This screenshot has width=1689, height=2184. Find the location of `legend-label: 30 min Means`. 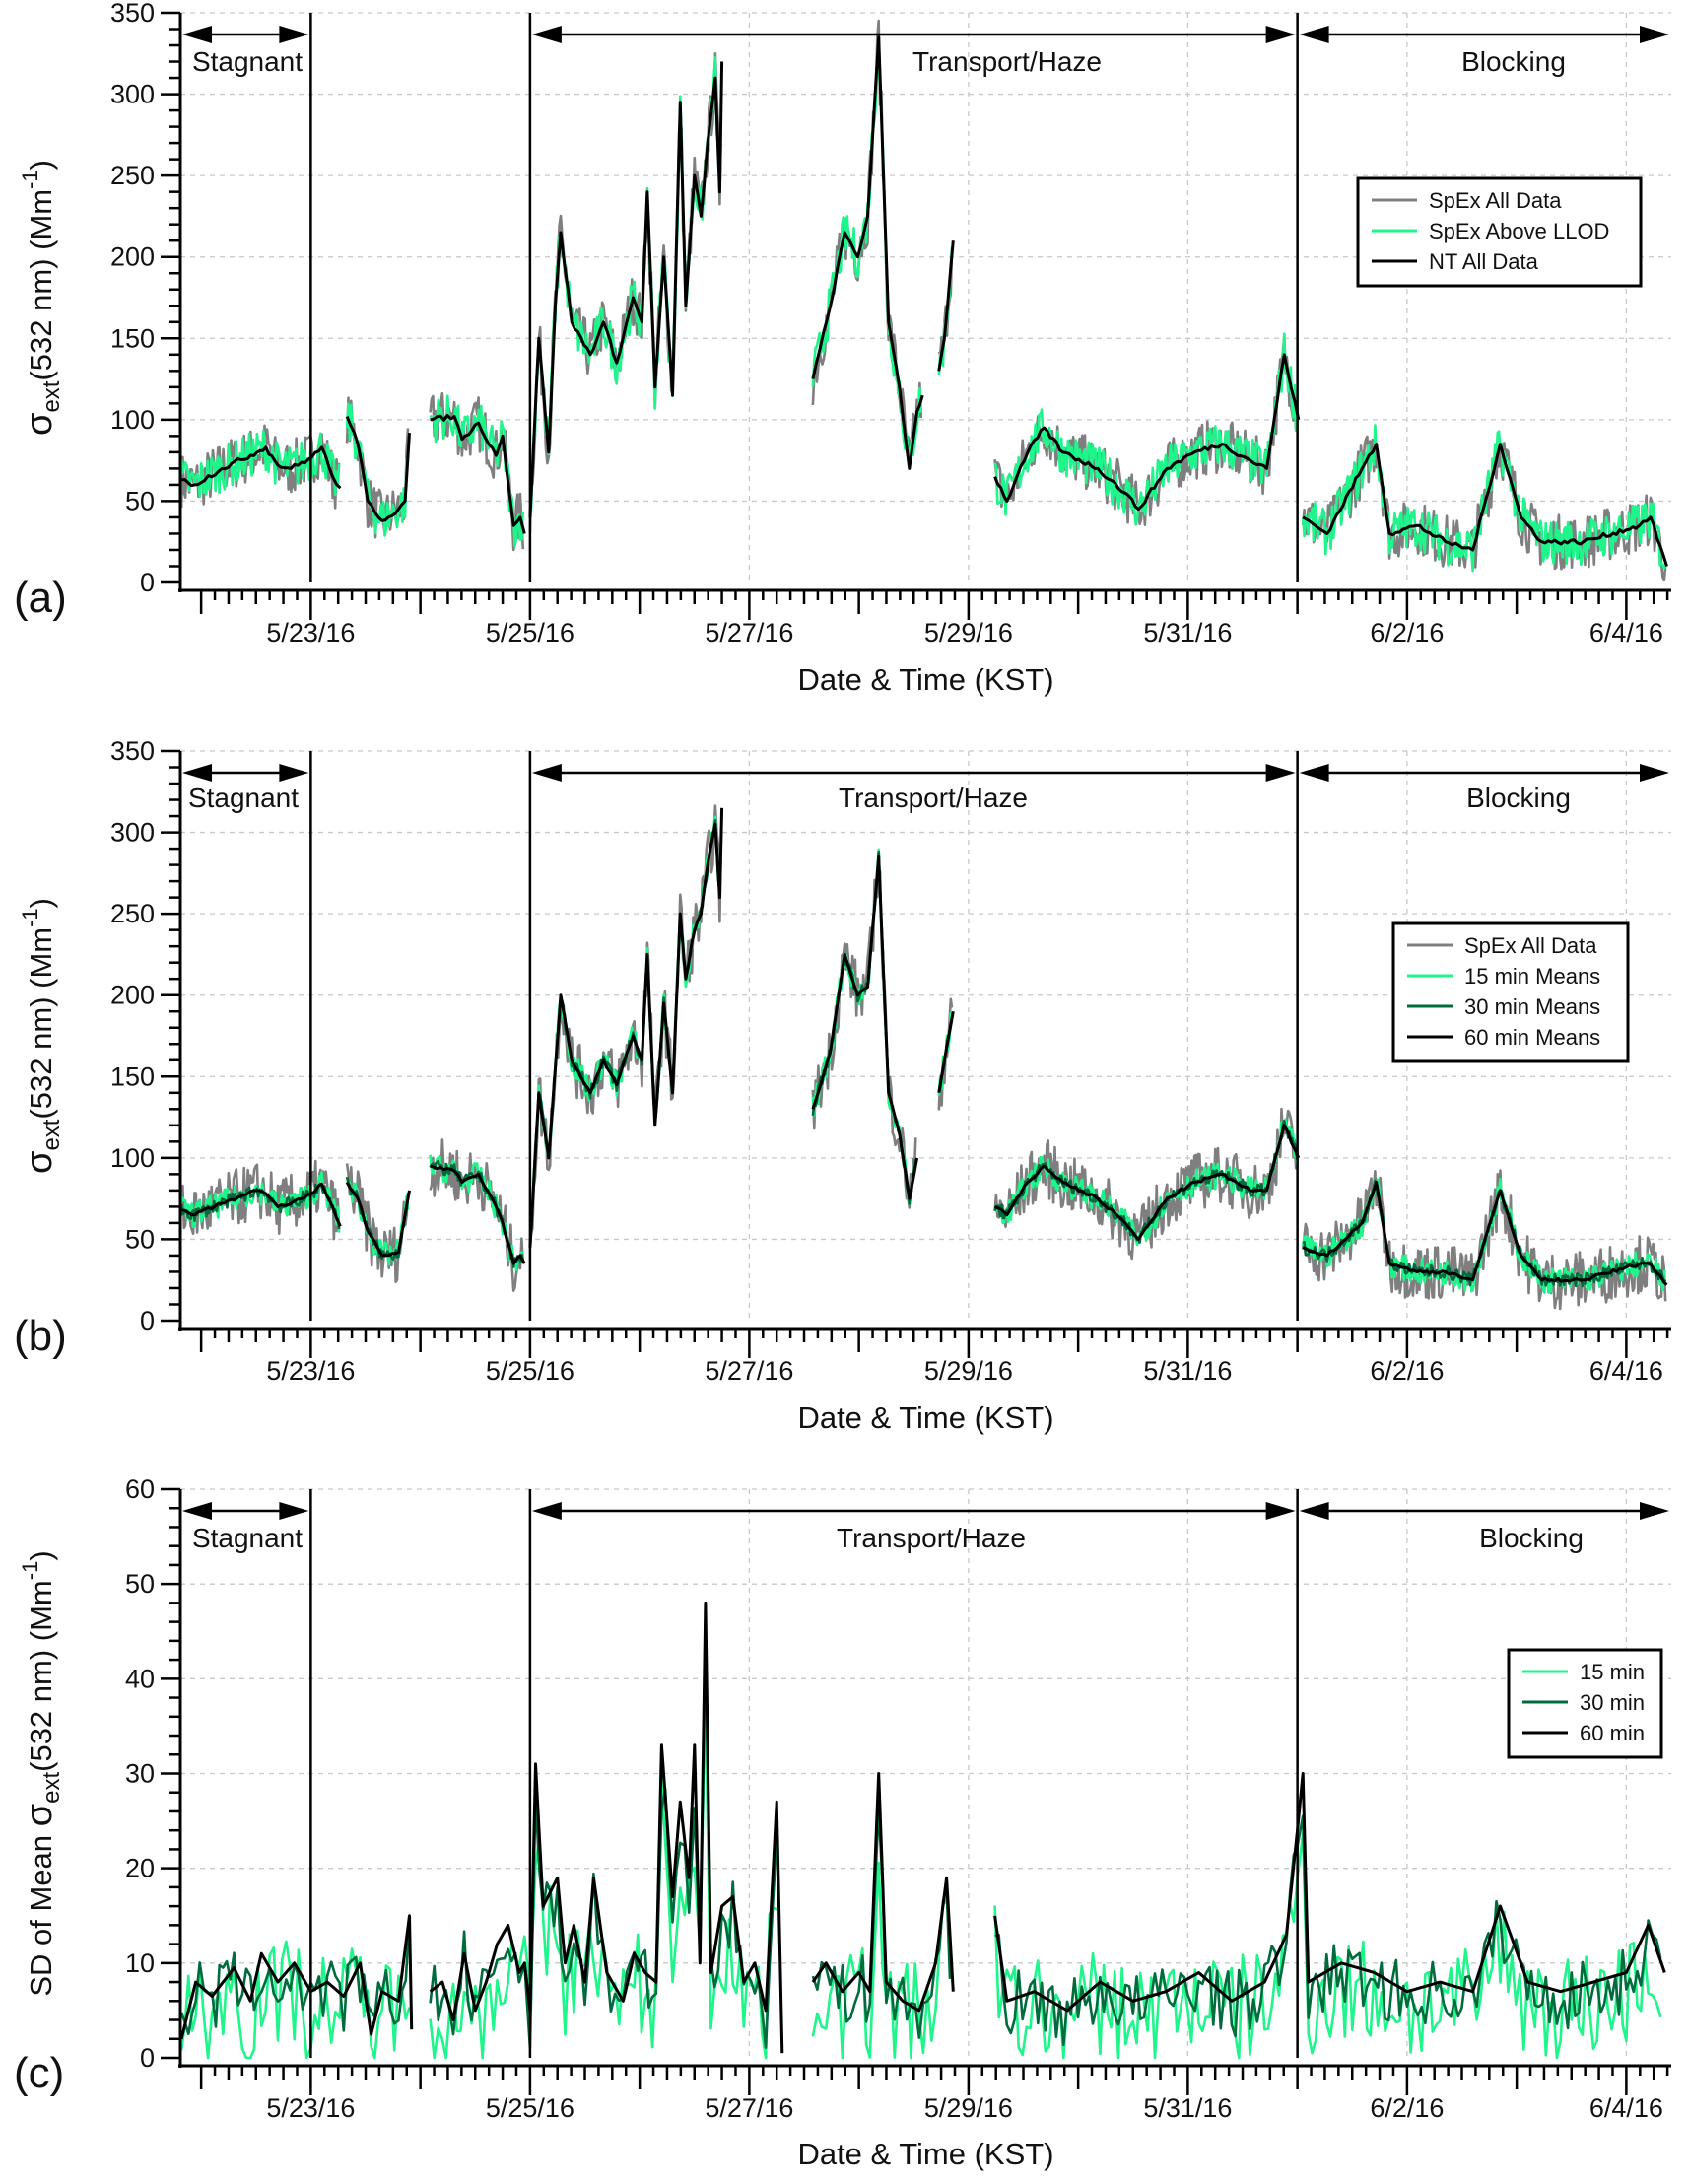

legend-label: 30 min Means is located at coordinates (1532, 1006).